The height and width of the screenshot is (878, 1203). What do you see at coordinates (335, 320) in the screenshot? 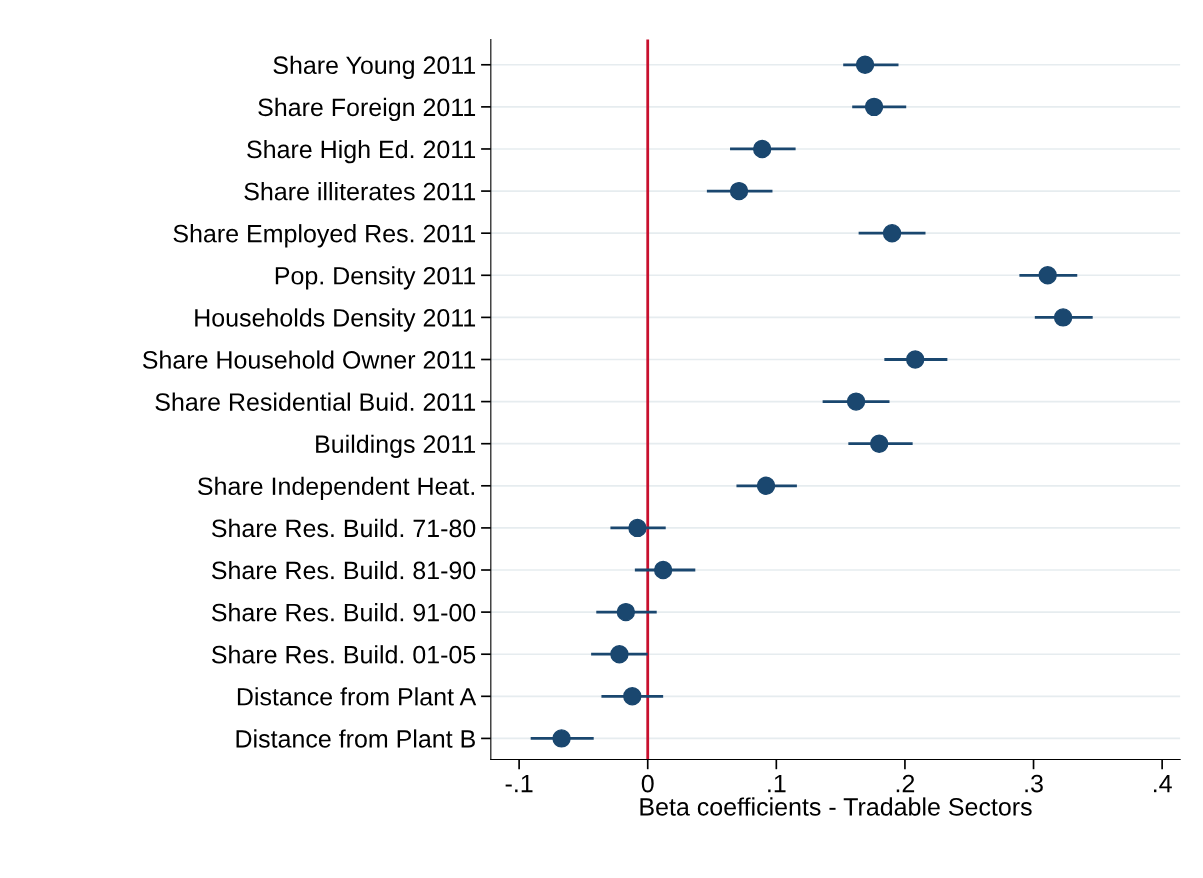
I see `y-tick-label: Households Density 2011` at bounding box center [335, 320].